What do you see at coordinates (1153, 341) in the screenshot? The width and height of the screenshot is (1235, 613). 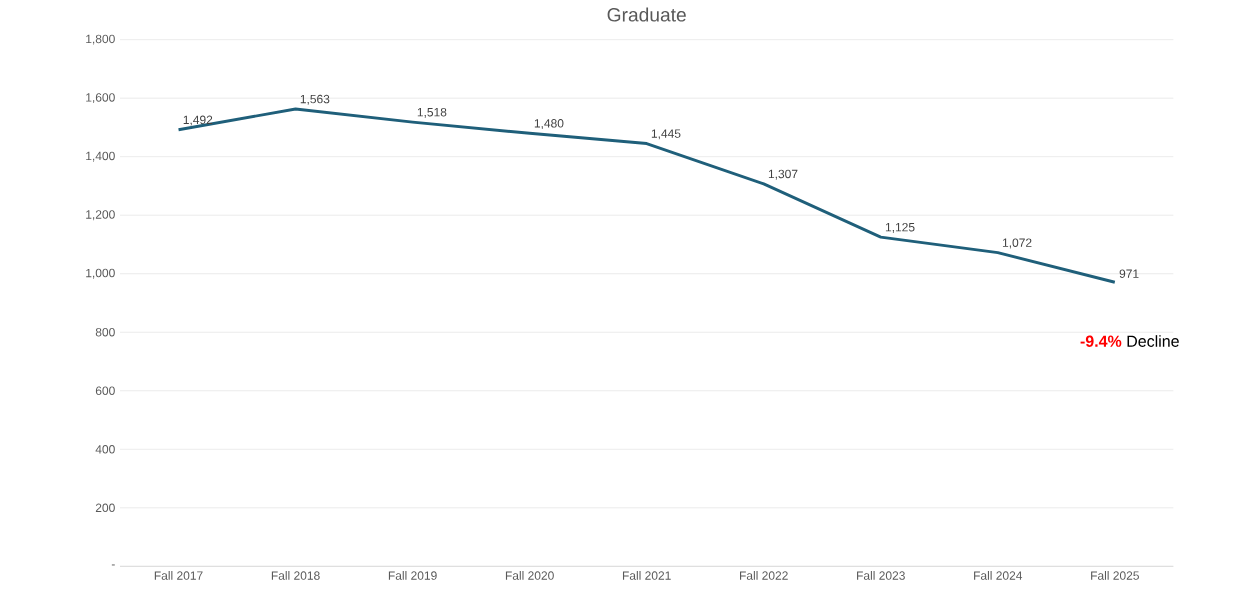 I see `annotation: Decline` at bounding box center [1153, 341].